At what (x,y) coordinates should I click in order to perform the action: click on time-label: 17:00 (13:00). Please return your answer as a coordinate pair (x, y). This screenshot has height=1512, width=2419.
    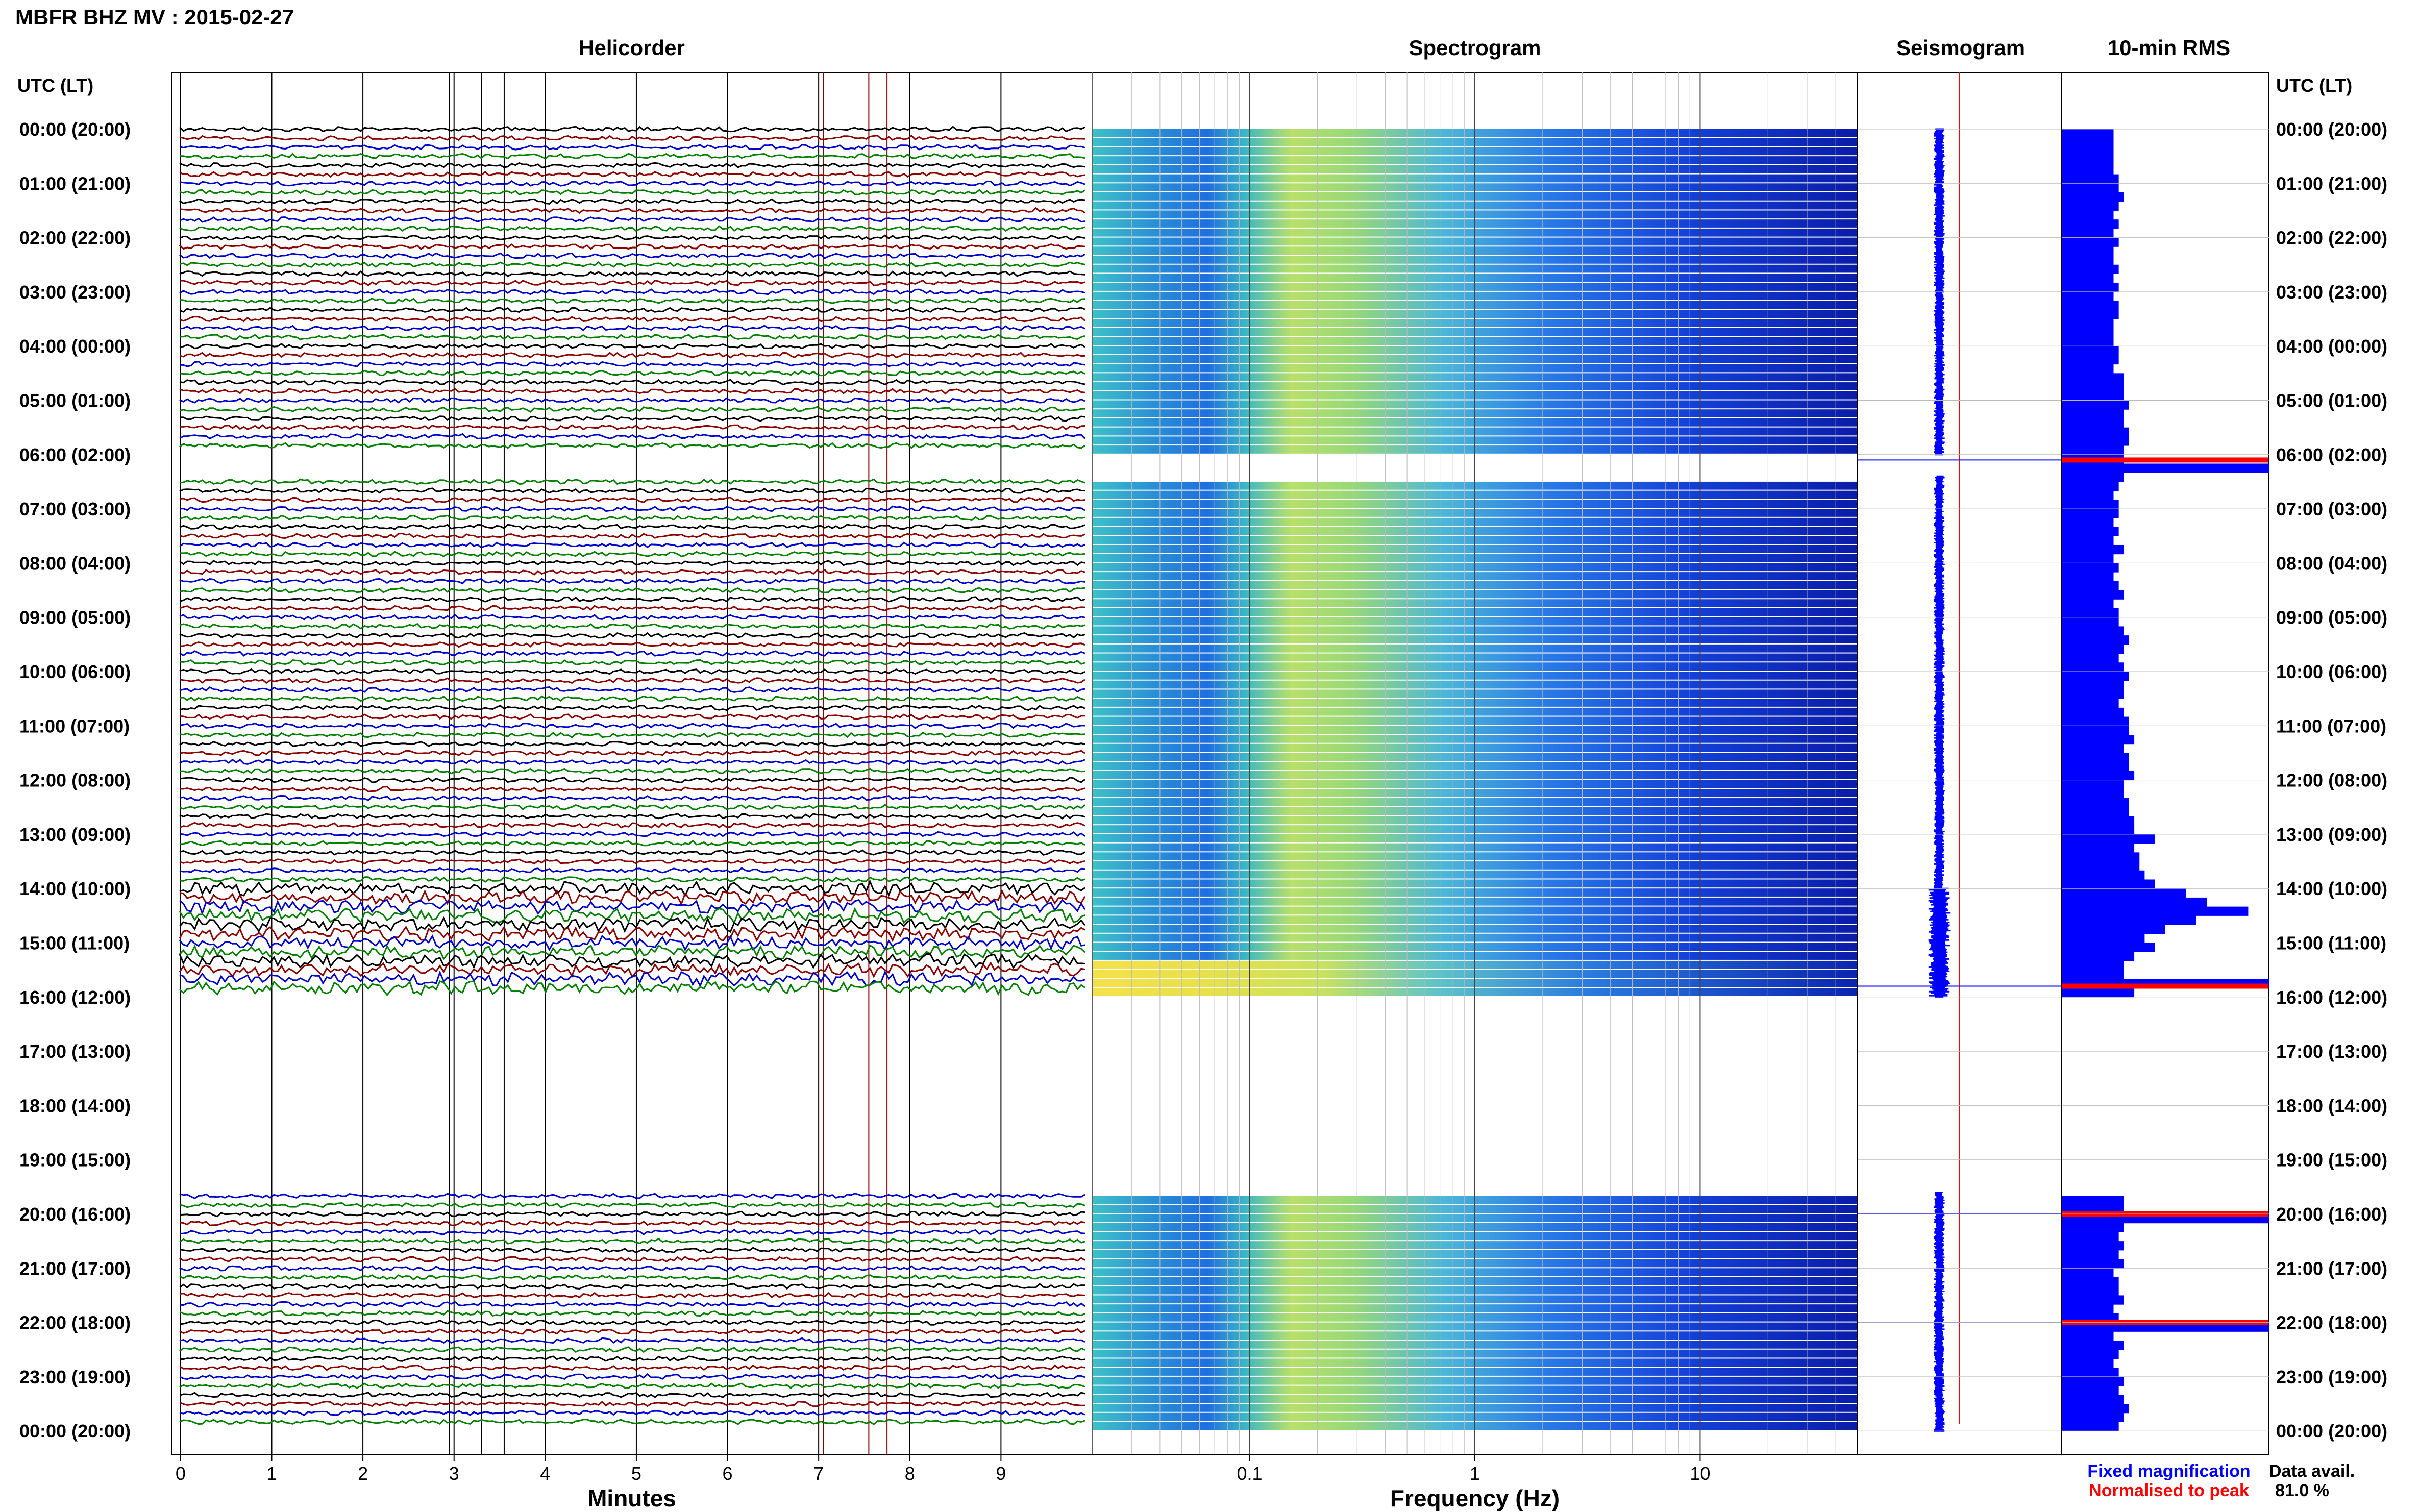
    Looking at the image, I should click on (75, 1051).